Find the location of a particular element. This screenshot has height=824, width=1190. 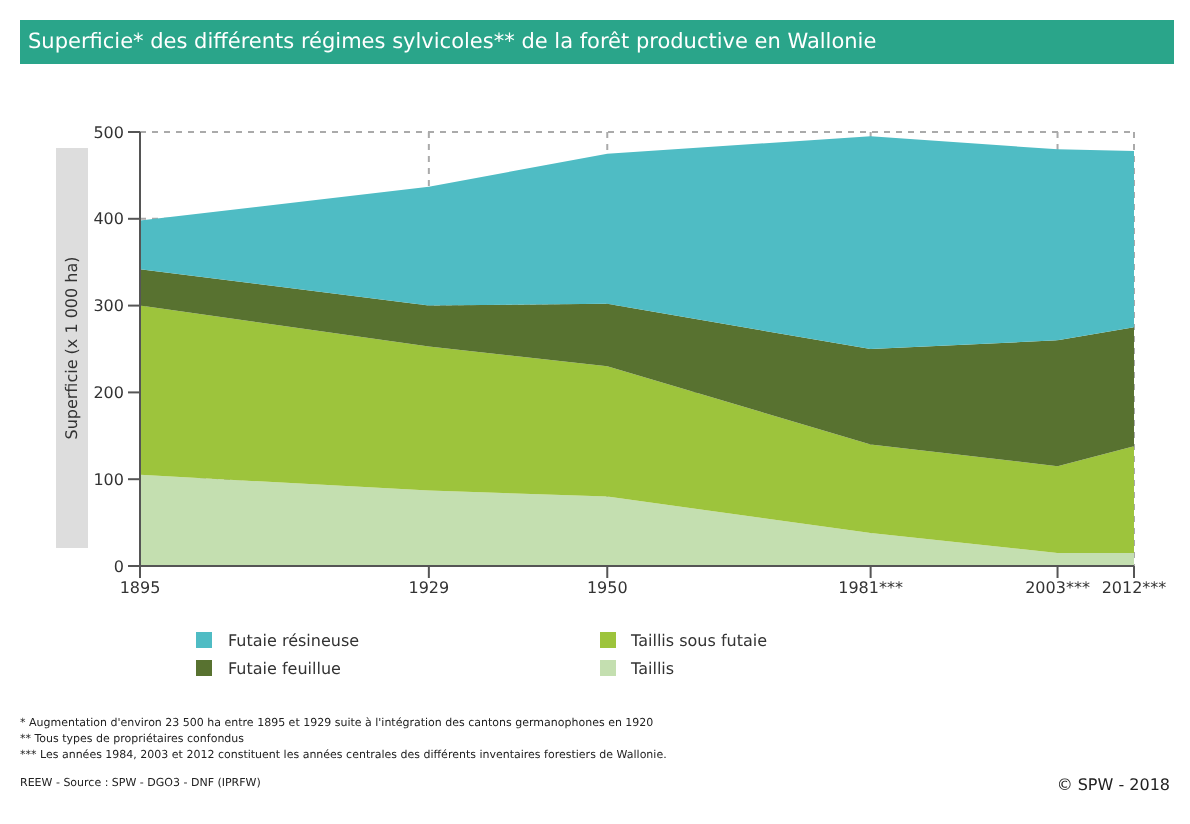

x-tick-label: 1929 is located at coordinates (429, 588).